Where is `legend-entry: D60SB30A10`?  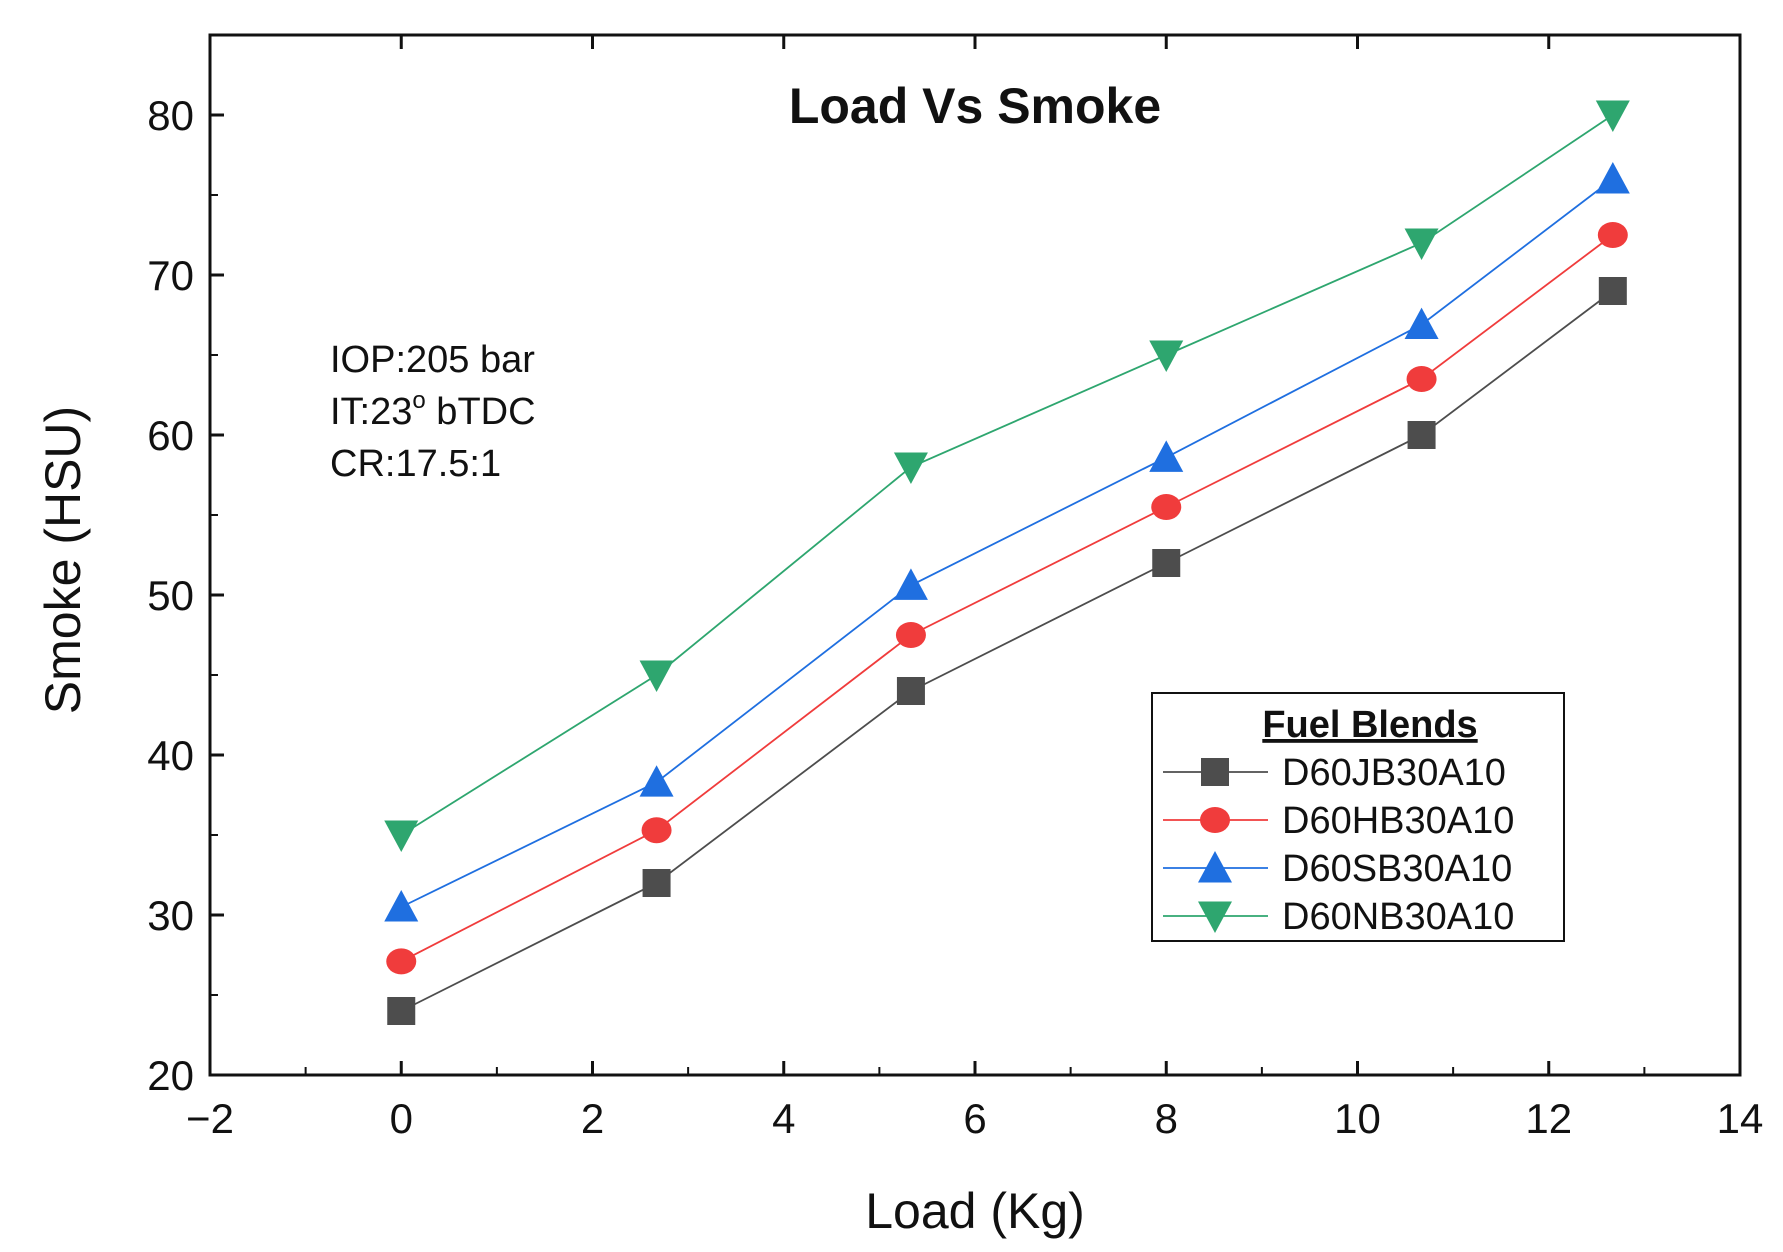
legend-entry: D60SB30A10 is located at coordinates (1337, 869).